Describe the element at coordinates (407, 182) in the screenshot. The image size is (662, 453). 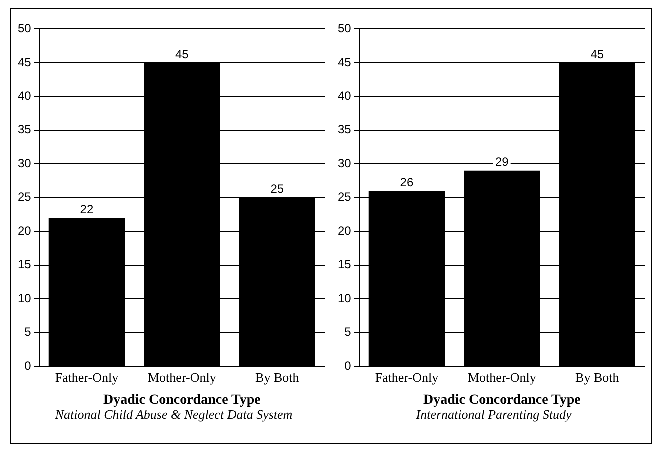
I see `data-label: 26` at that location.